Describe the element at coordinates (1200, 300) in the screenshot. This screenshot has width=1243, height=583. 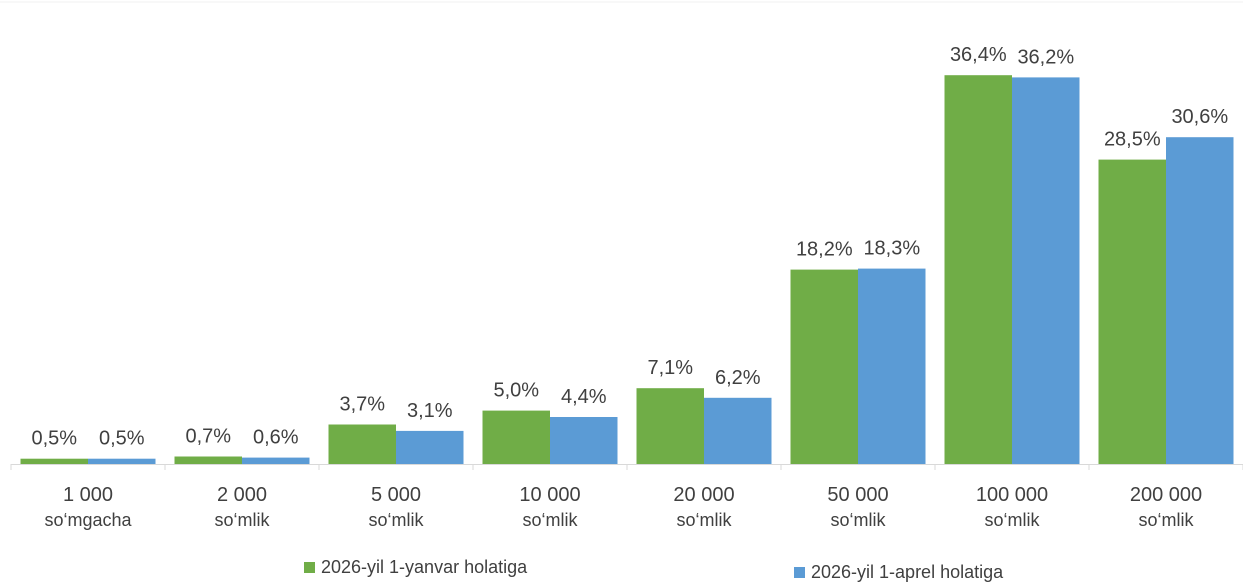
I see `bar-s1-c7` at that location.